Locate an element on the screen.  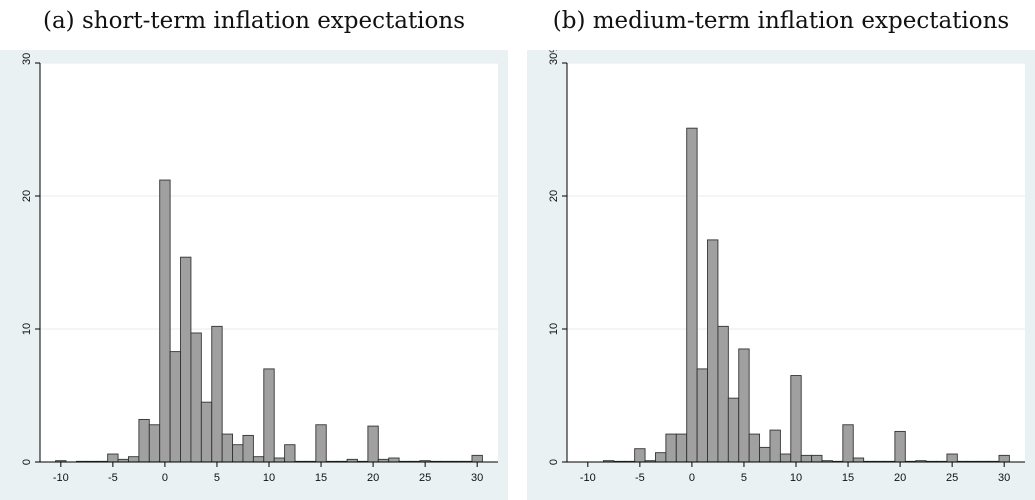
y-tick-label: 30 % is located at coordinates (27, 57).